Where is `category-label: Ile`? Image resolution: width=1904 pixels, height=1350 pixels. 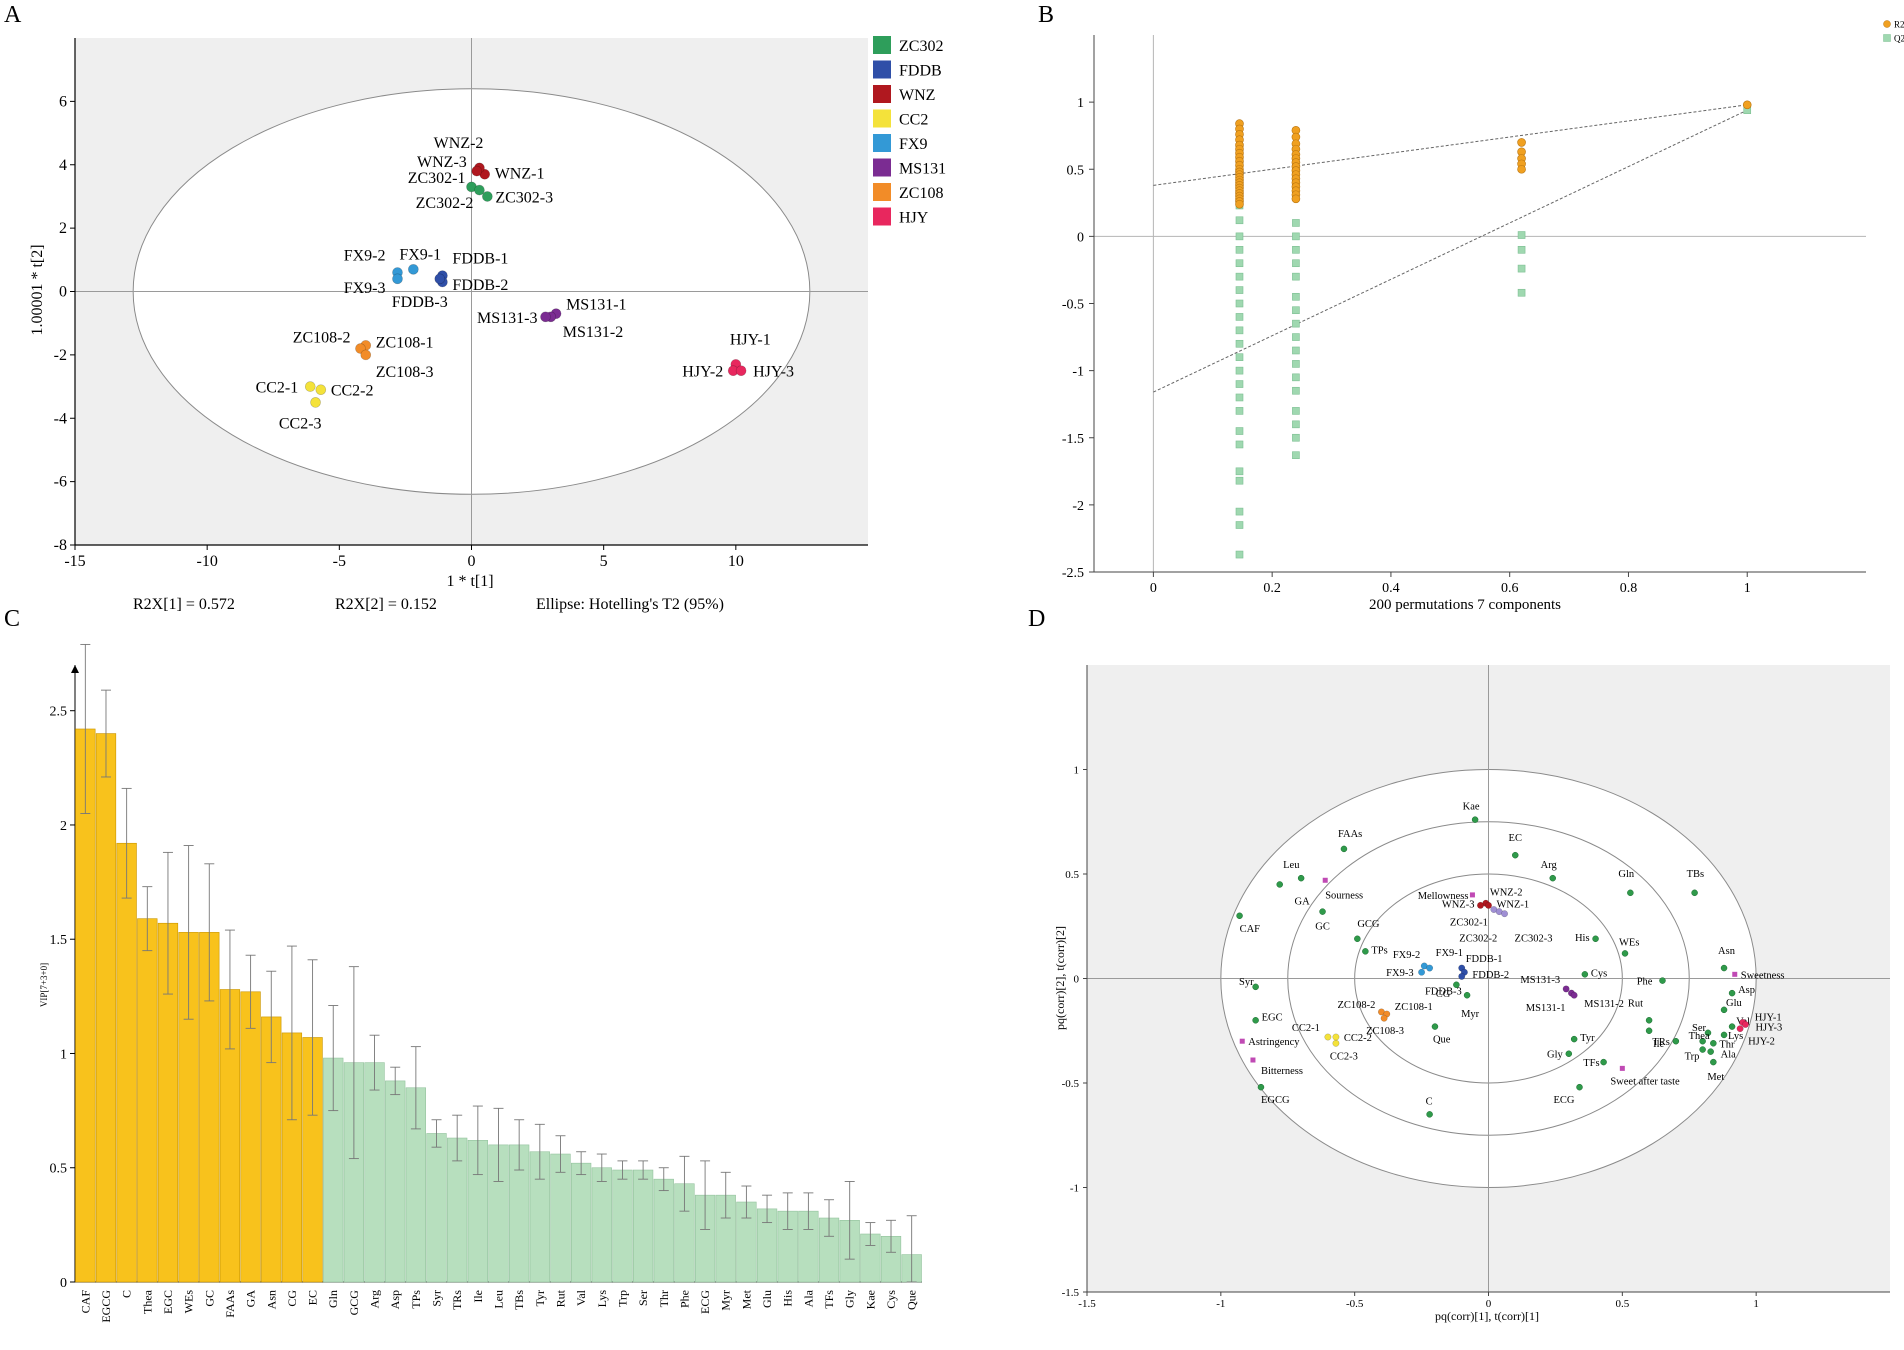
category-label: Ile is located at coordinates (478, 1296).